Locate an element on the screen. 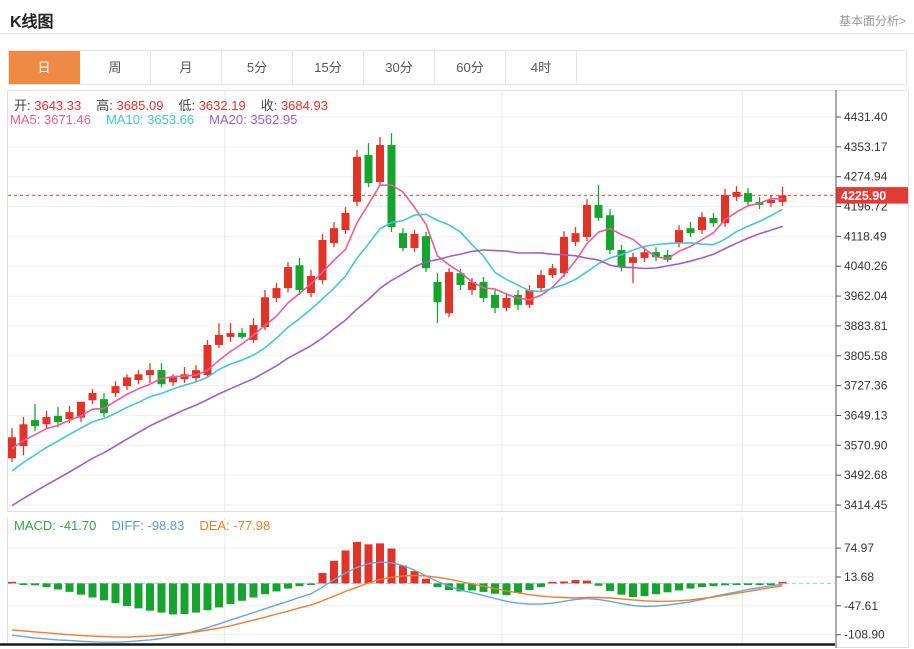  tab-period-0: 日 is located at coordinates (44, 67).